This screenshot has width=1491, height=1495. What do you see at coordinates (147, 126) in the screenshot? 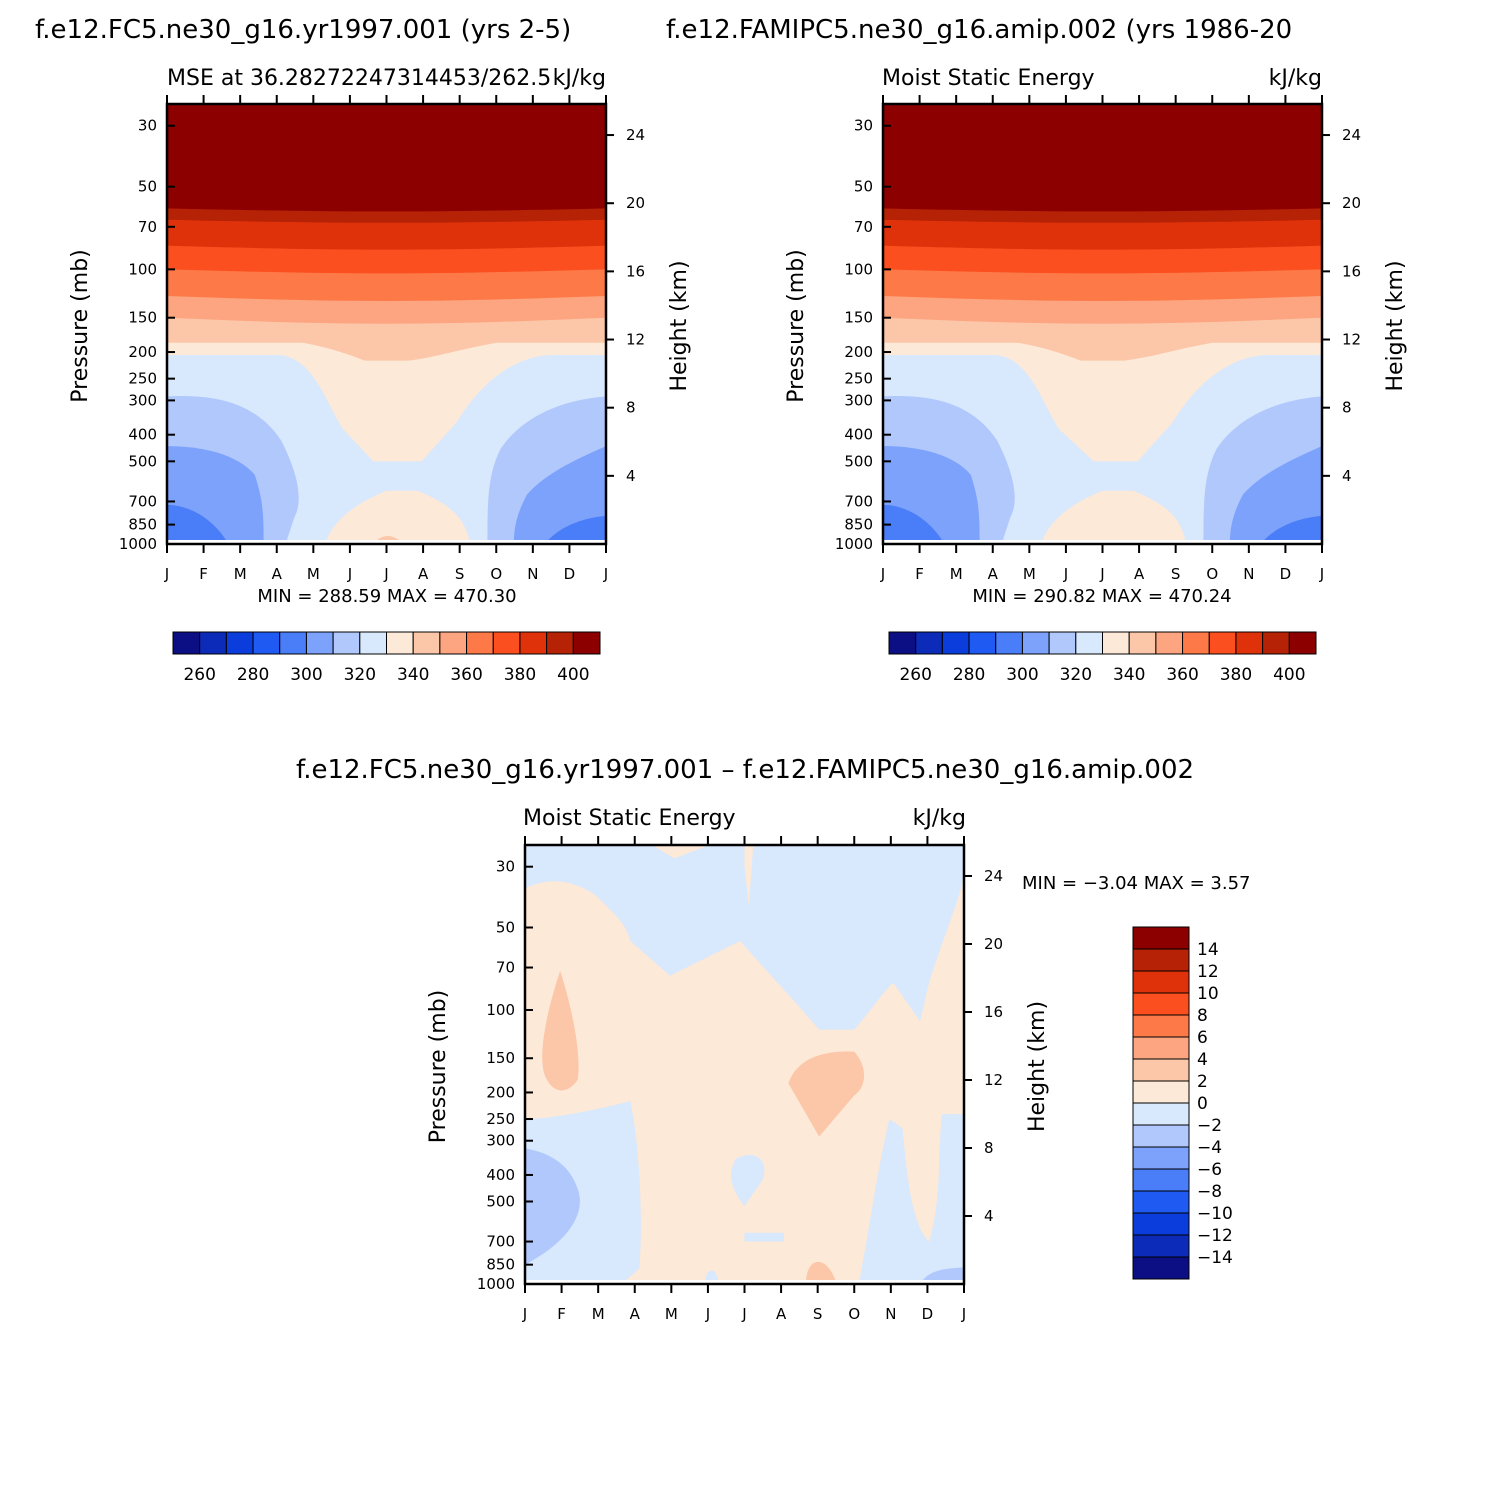
I see `left-ytick-label: 30` at bounding box center [147, 126].